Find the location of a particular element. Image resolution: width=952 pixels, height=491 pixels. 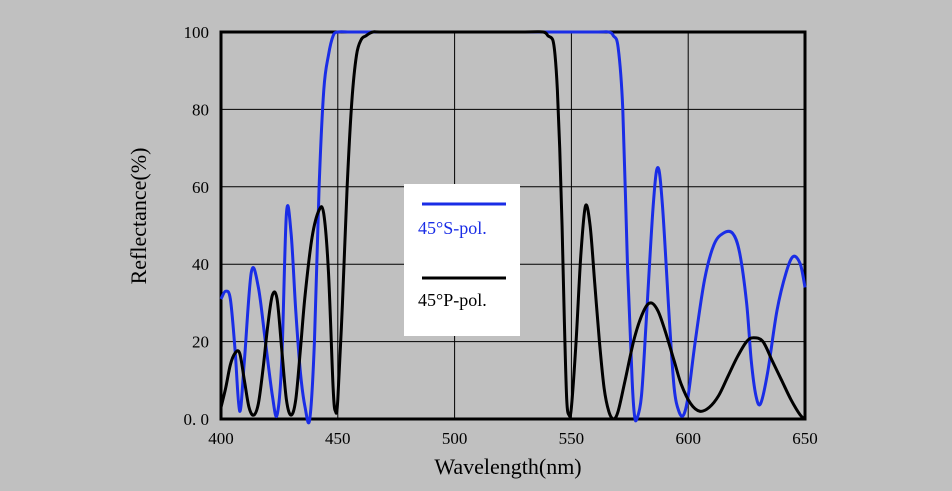

x-tick-labels: 400 450 500 550 600 650 is located at coordinates (513, 438).